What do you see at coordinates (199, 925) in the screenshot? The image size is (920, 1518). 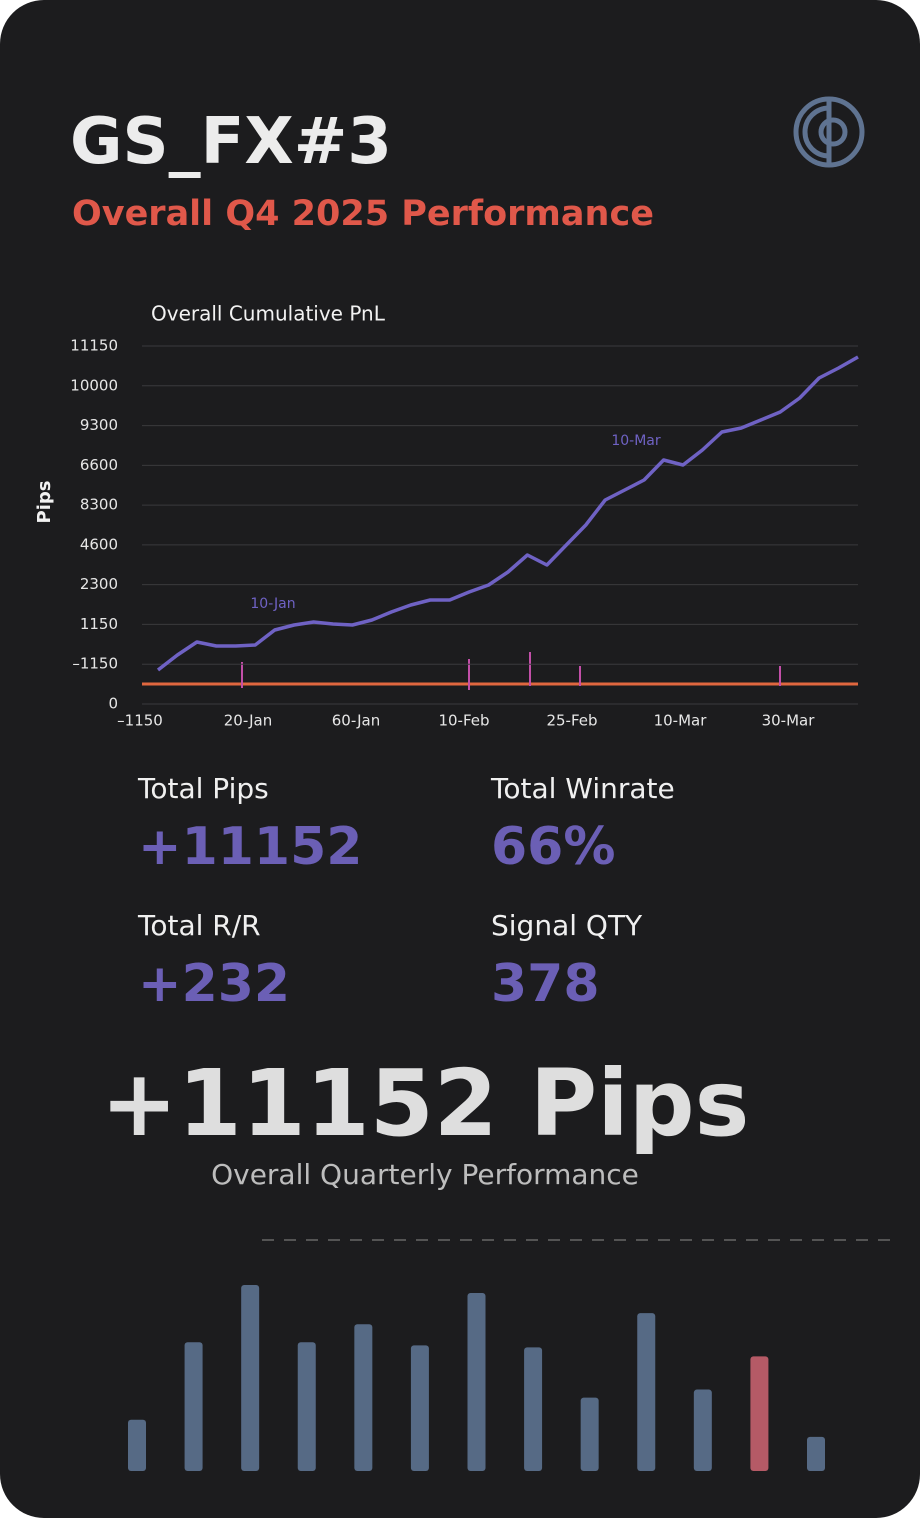 I see `stat-label: Total R/R` at bounding box center [199, 925].